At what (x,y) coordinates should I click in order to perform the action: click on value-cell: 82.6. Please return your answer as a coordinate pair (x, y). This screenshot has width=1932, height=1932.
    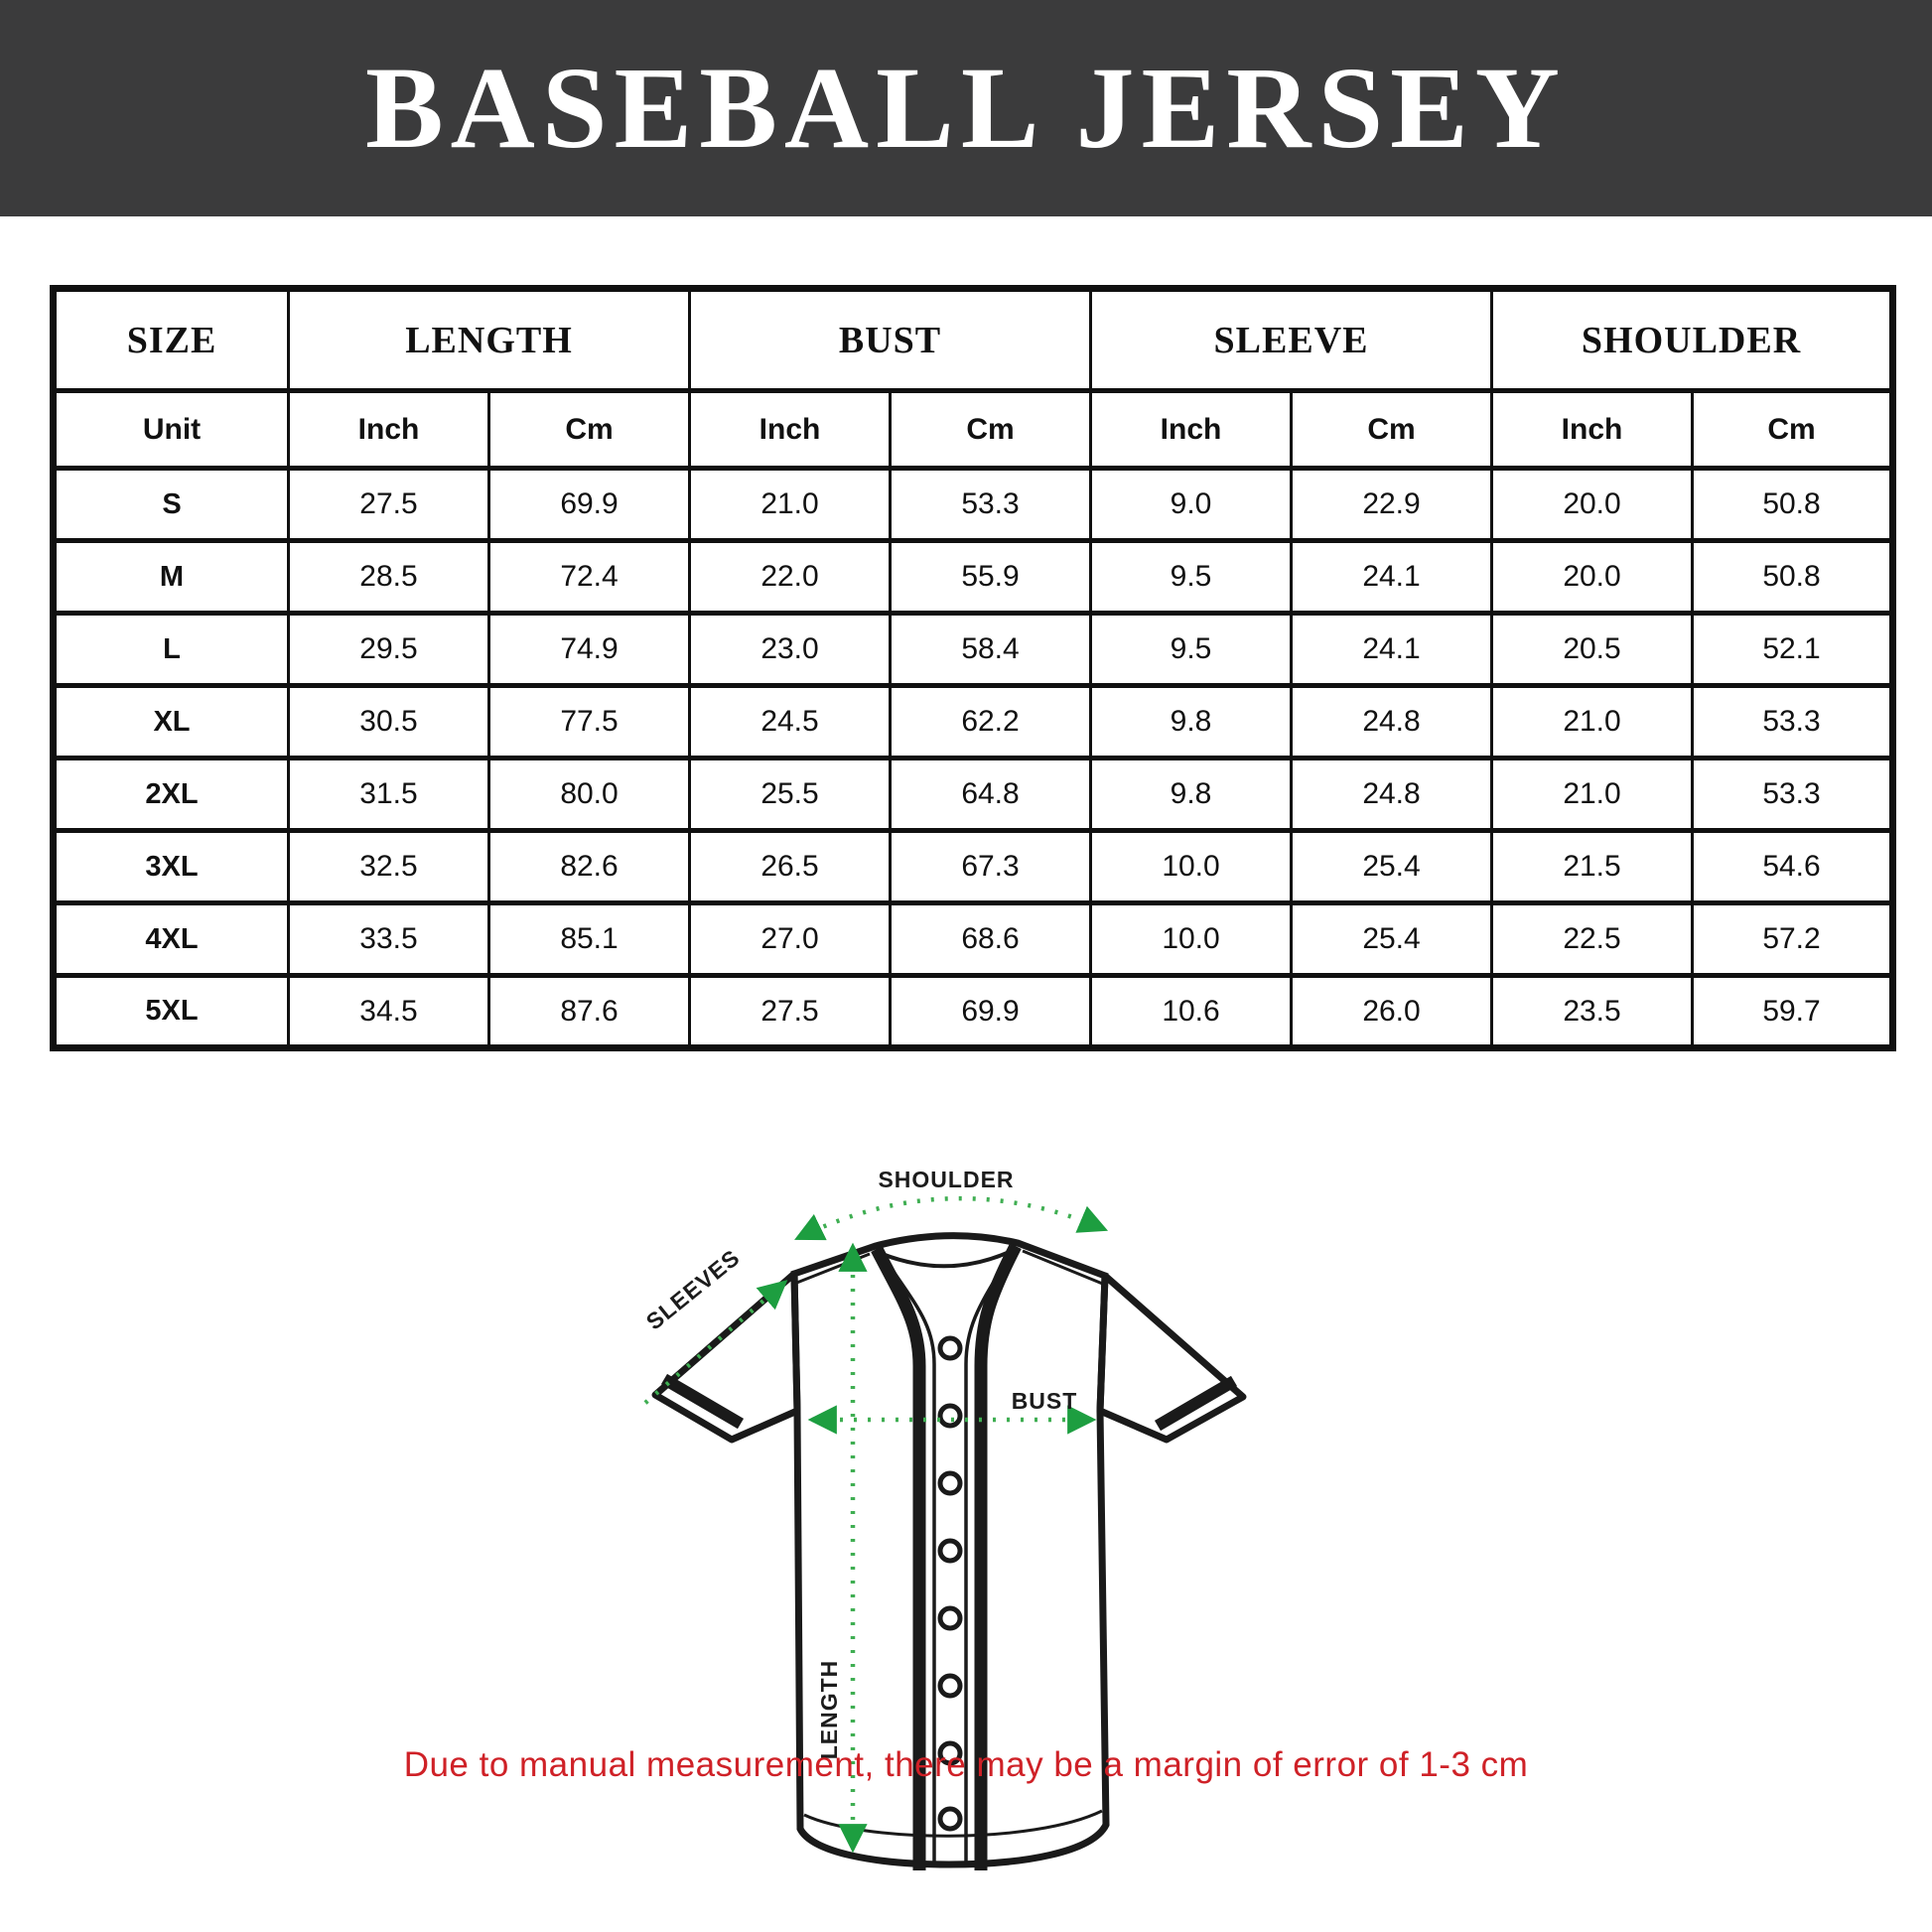
    Looking at the image, I should click on (588, 866).